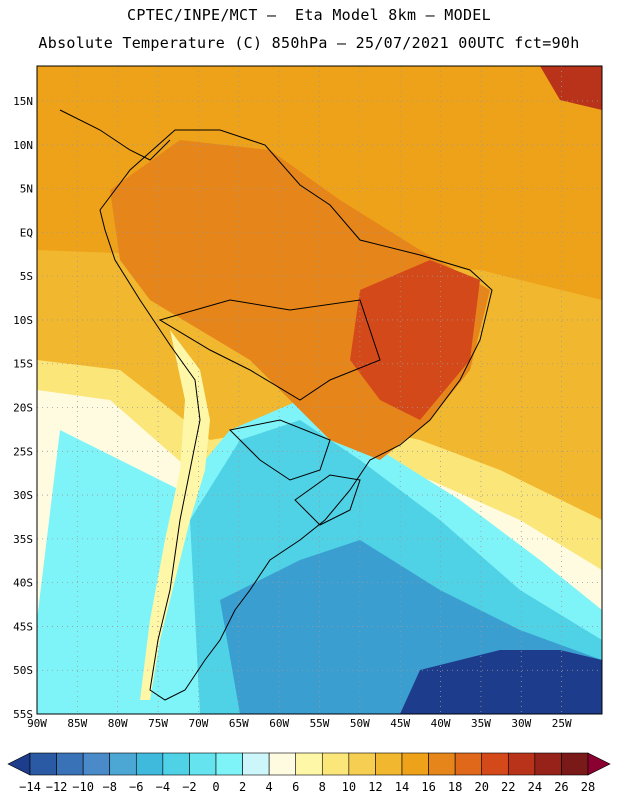  Describe the element at coordinates (295, 787) in the screenshot. I see `colorbar-label: 6` at that location.